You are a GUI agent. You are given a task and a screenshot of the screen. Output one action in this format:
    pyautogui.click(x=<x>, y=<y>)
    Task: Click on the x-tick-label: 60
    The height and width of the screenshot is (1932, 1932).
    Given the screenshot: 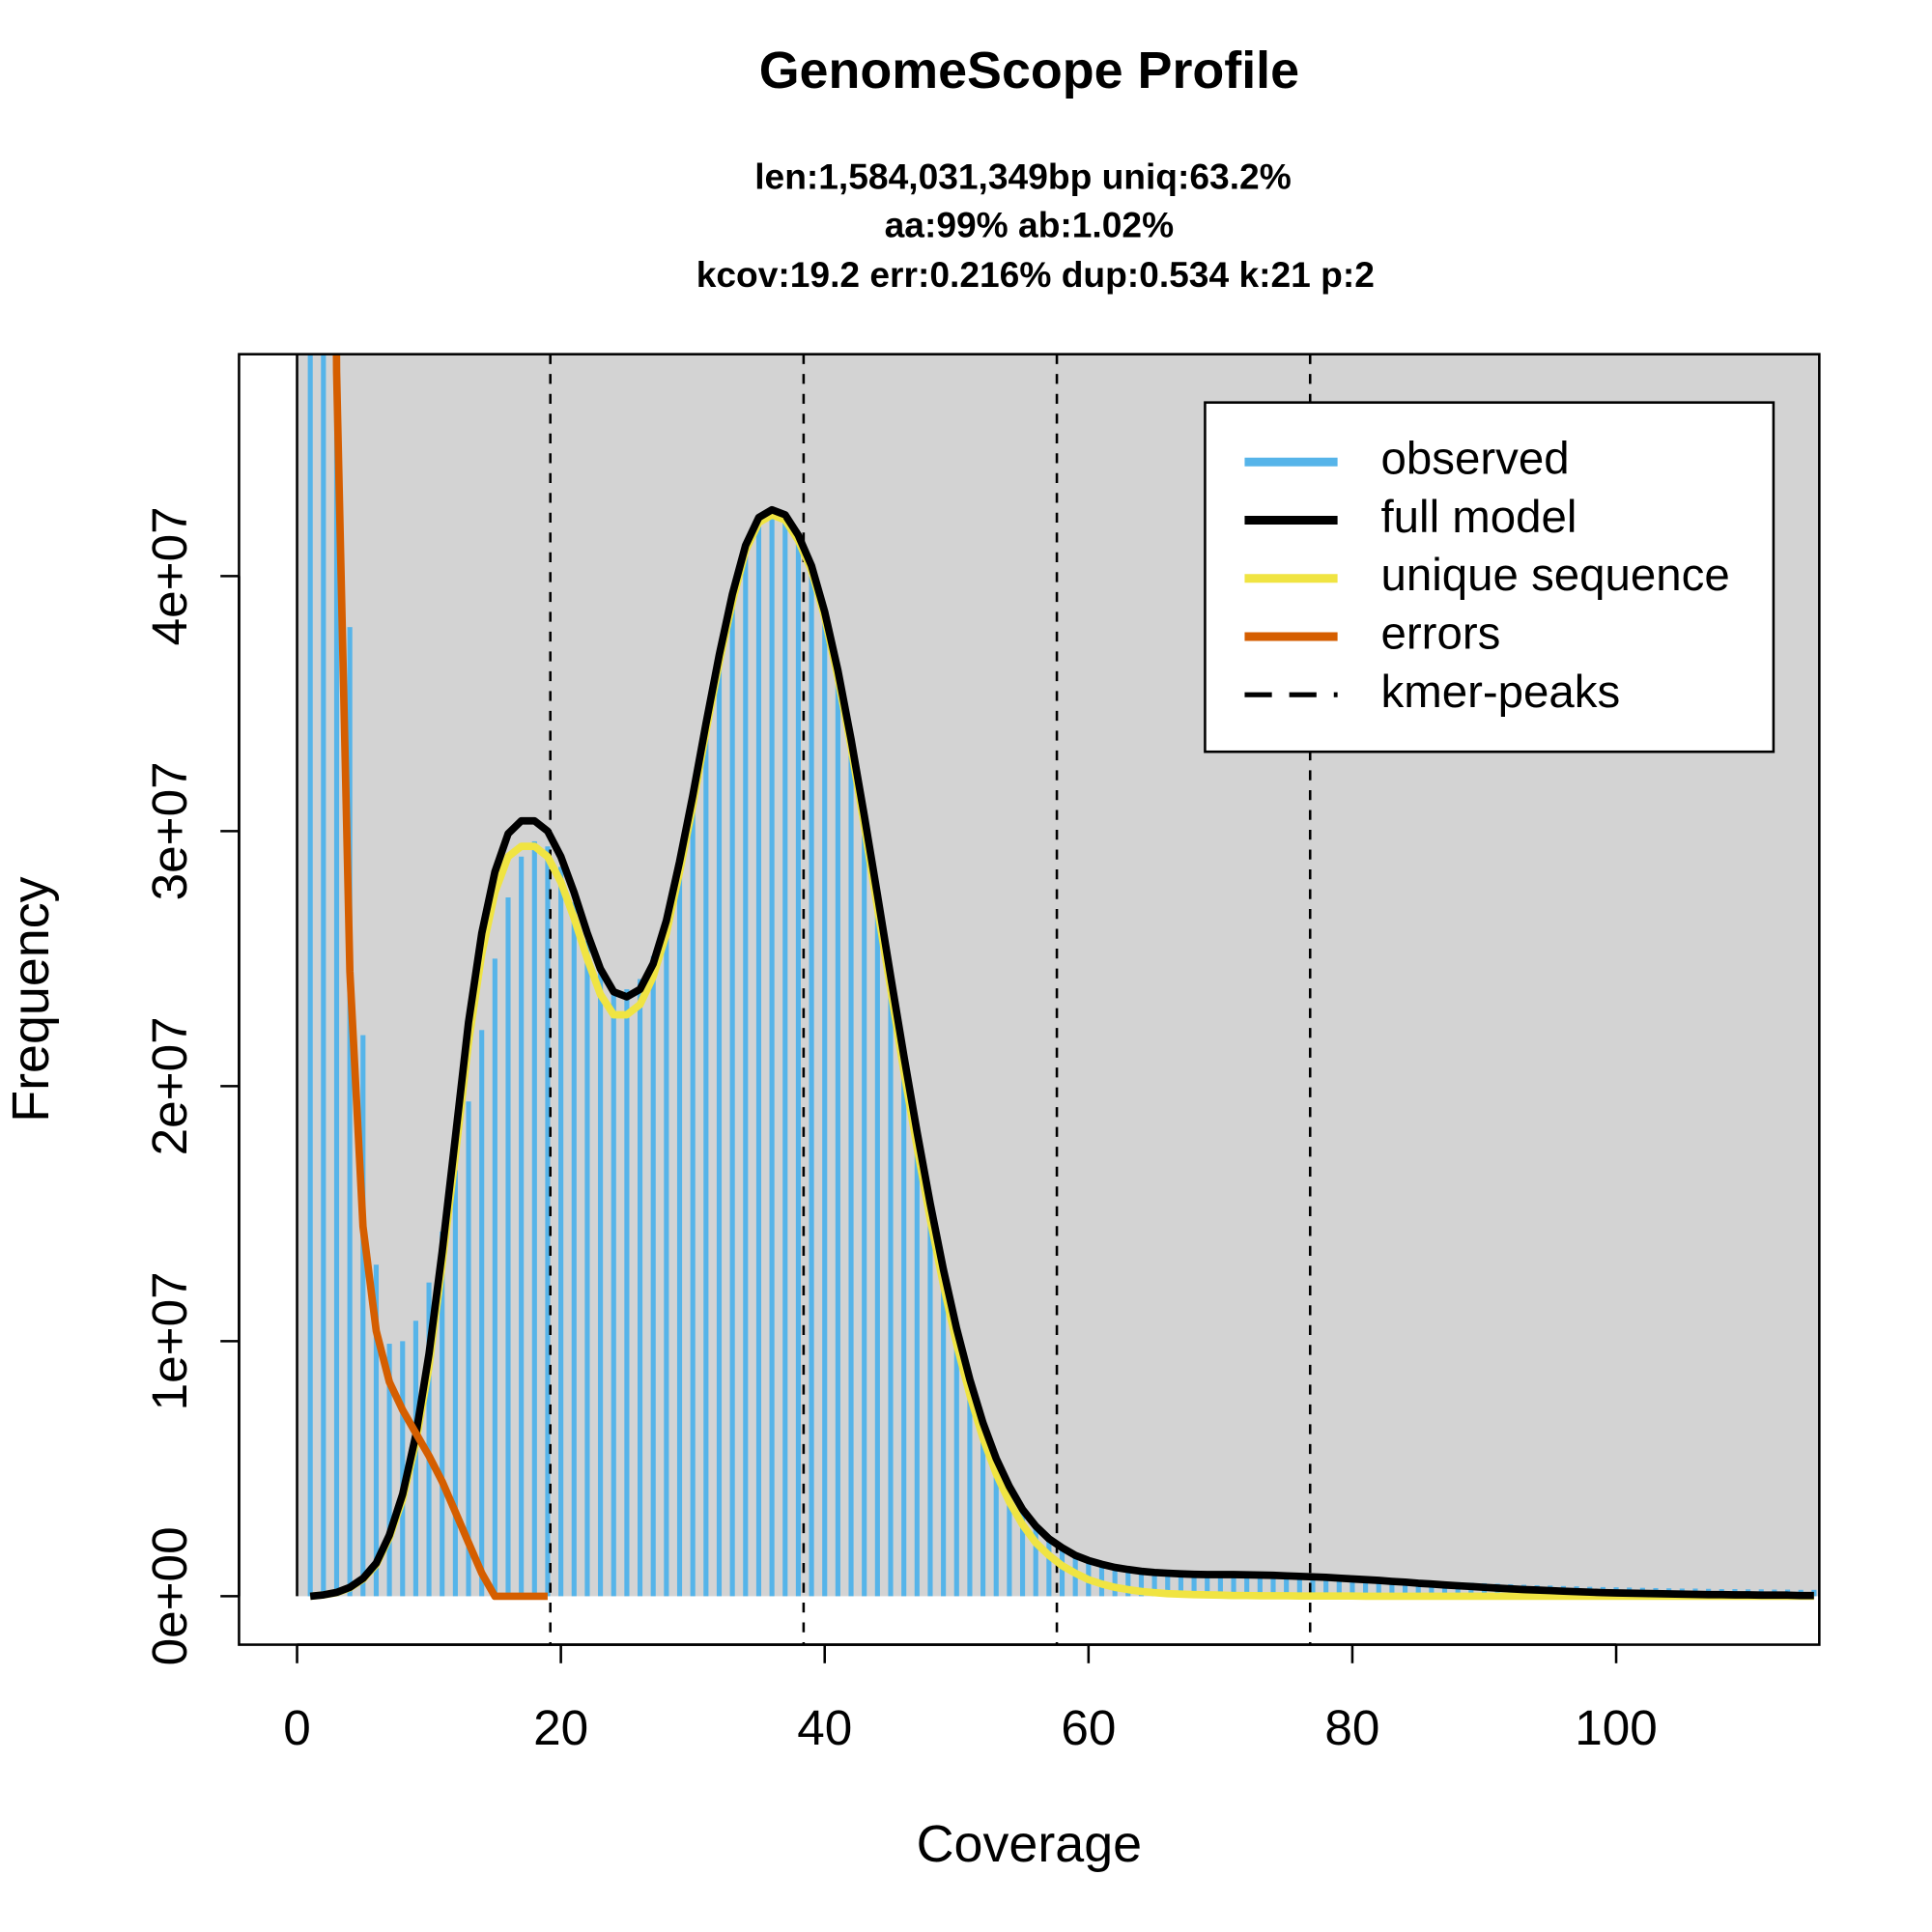 What is the action you would take?
    pyautogui.click(x=1088, y=1727)
    